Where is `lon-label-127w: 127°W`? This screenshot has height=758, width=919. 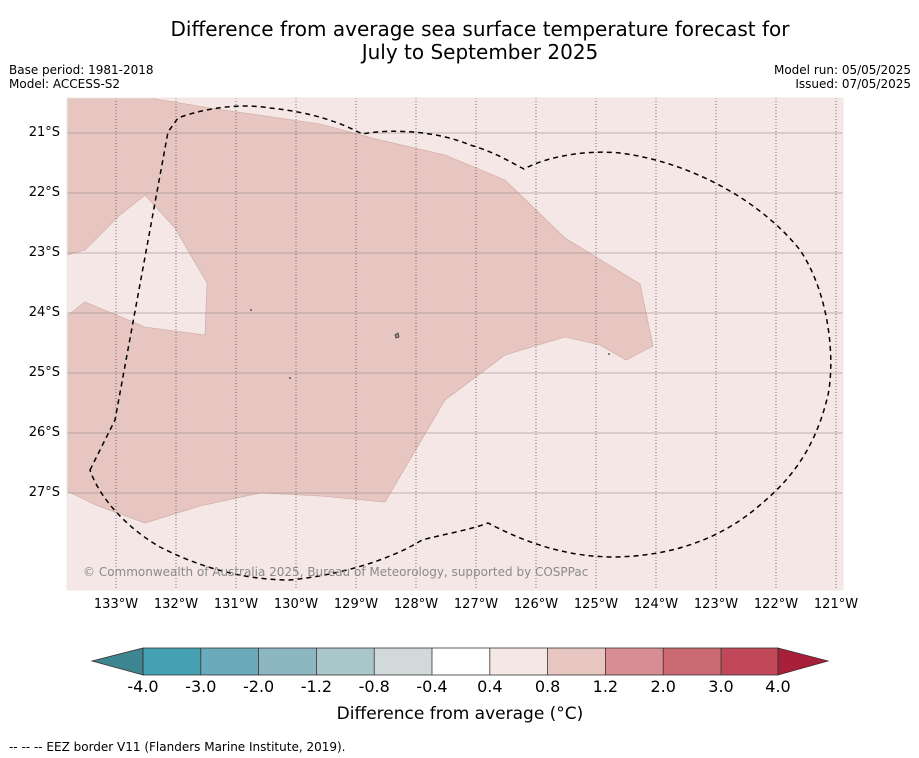
lon-label-127w: 127°W is located at coordinates (476, 604).